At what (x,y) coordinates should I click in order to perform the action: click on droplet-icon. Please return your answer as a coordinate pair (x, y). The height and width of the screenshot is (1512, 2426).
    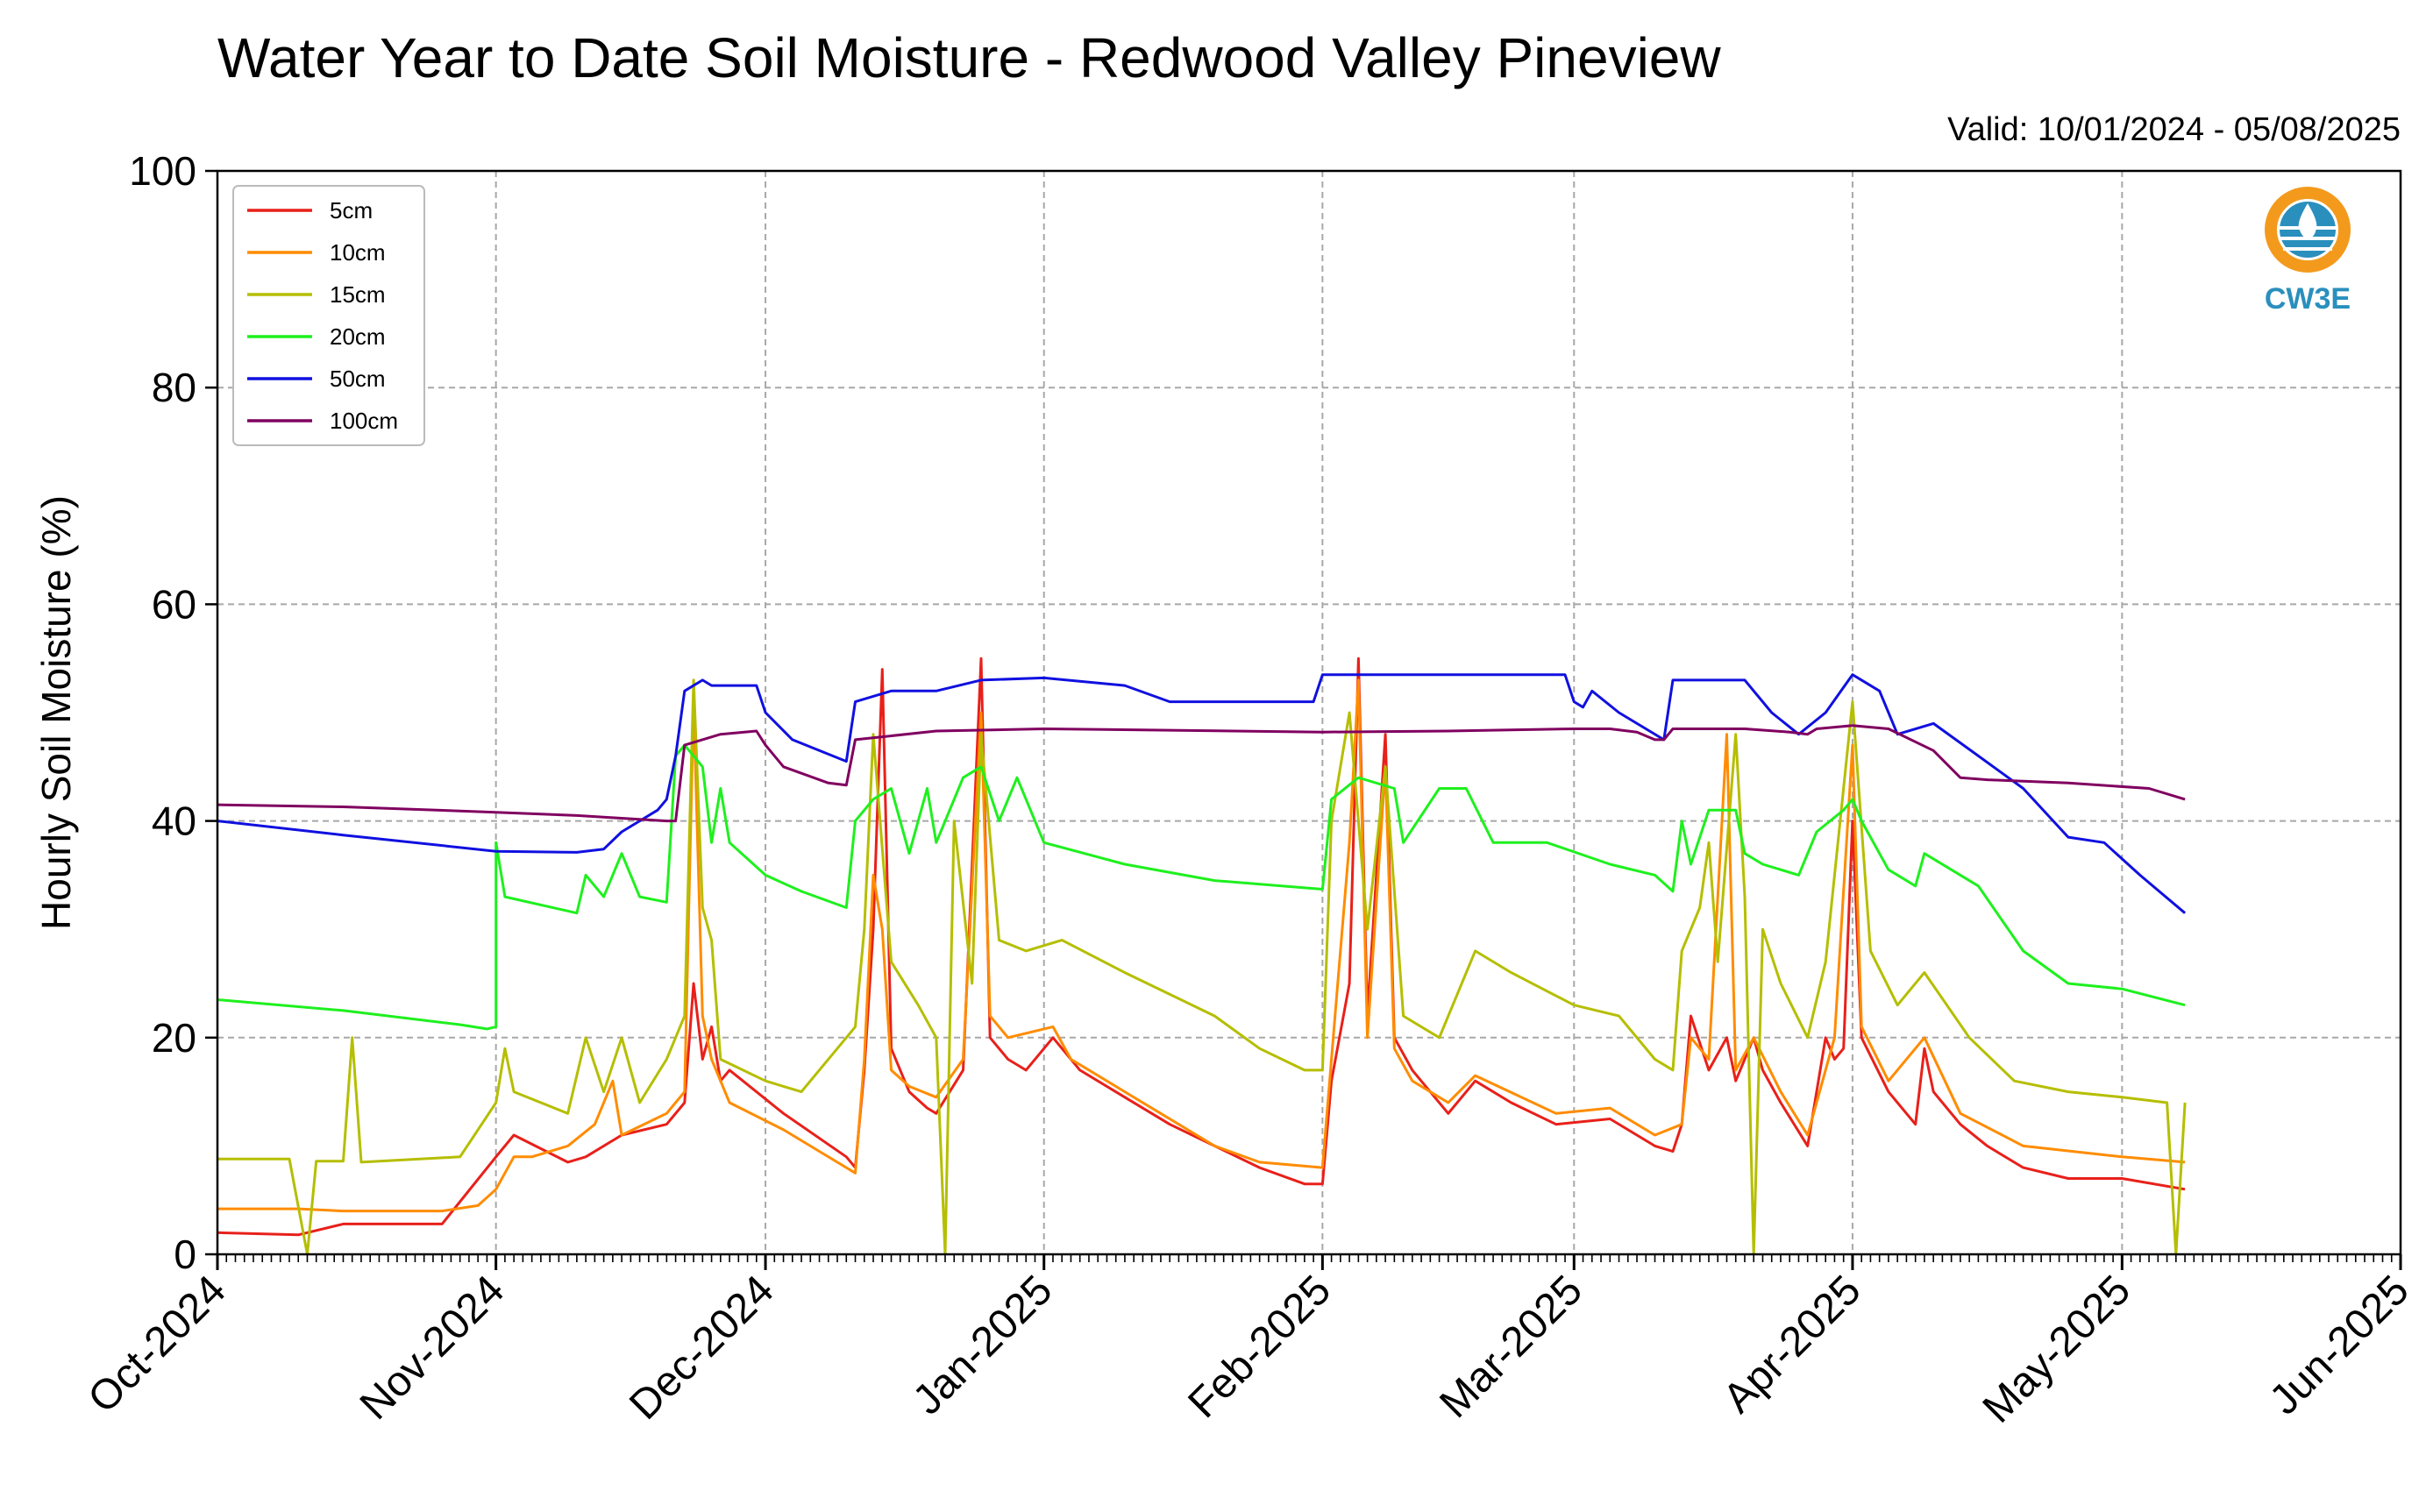
    Looking at the image, I should click on (2307, 220).